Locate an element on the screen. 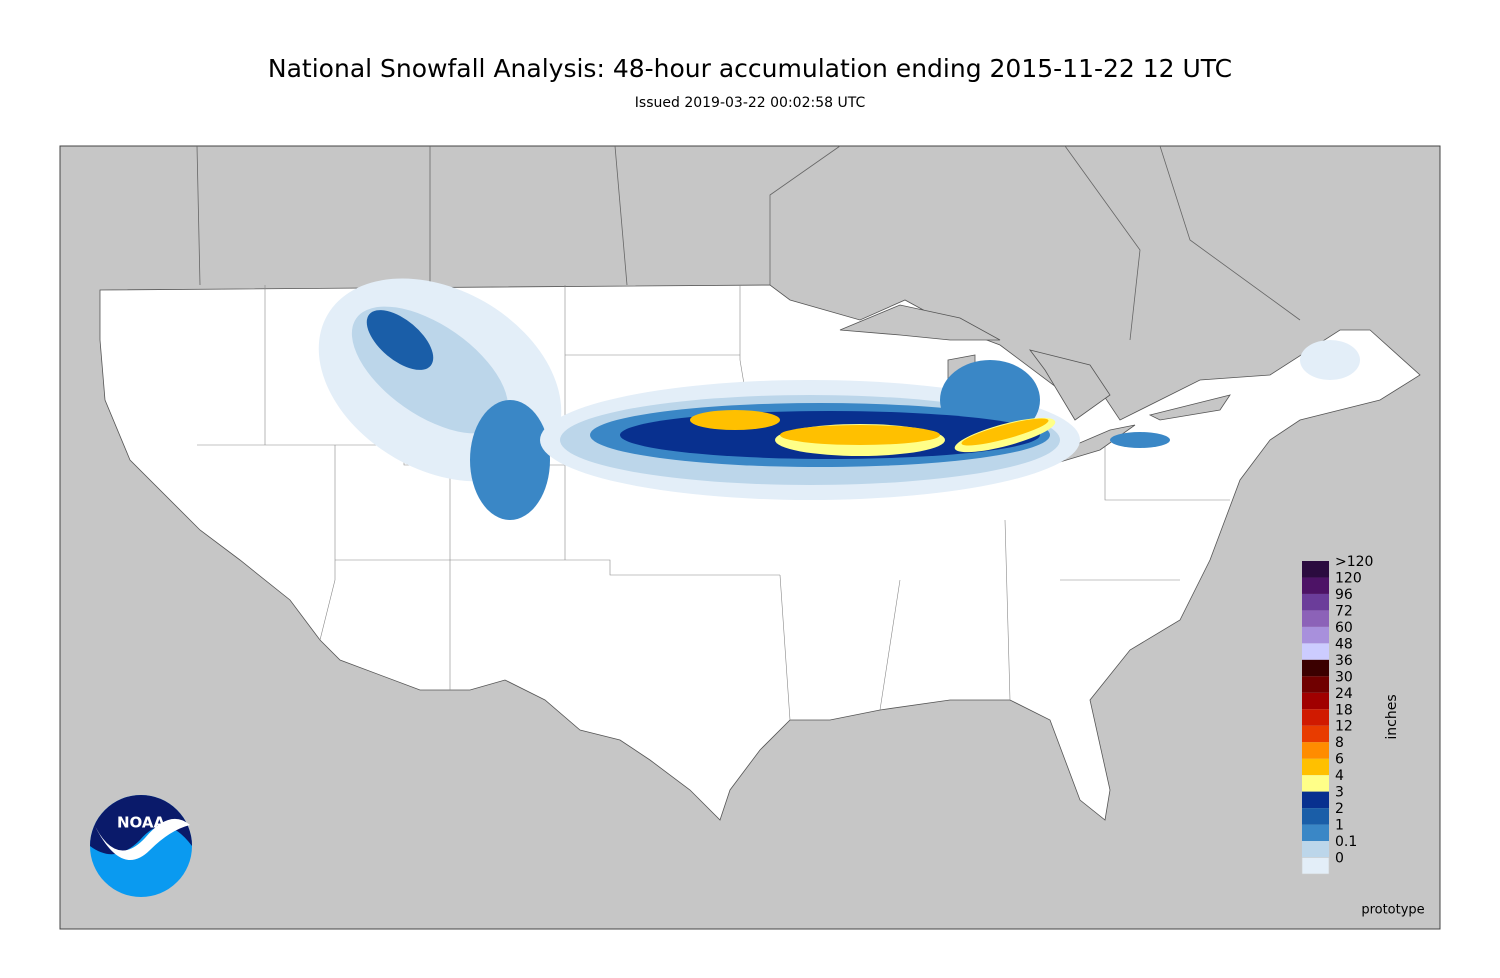 The height and width of the screenshot is (978, 1500). legend-label: 30 is located at coordinates (1344, 677).